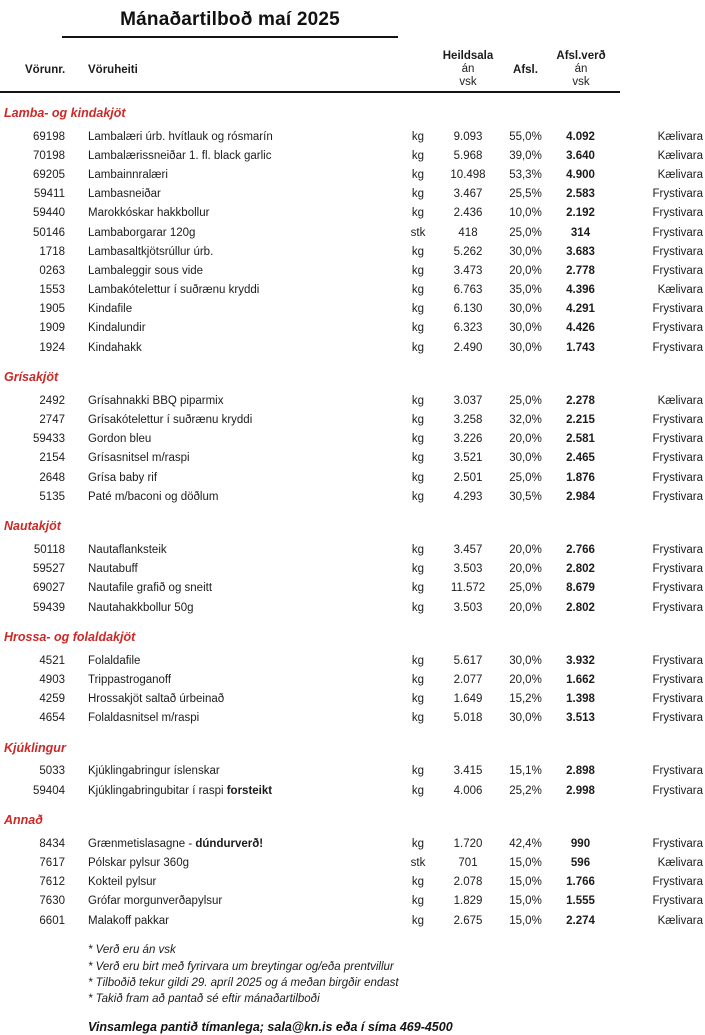 Image resolution: width=705 pixels, height=1035 pixels. I want to click on product-number: 50146, so click(49, 232).